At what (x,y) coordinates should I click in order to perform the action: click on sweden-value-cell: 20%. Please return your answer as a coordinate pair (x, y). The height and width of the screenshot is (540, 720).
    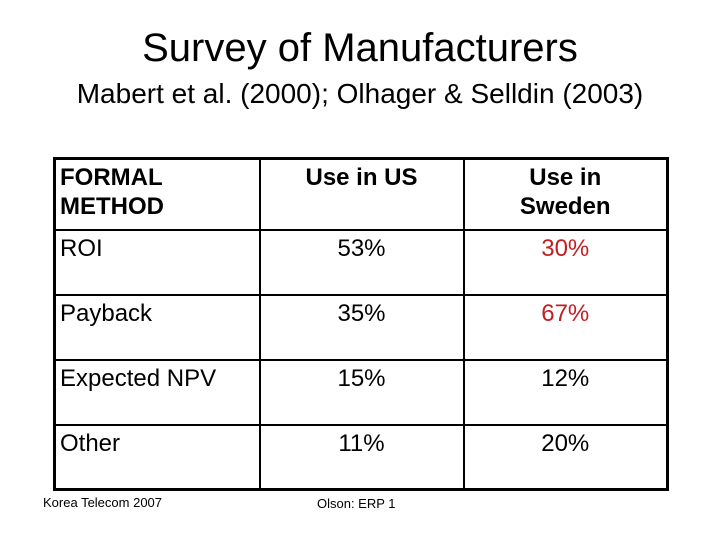
    Looking at the image, I should click on (565, 457).